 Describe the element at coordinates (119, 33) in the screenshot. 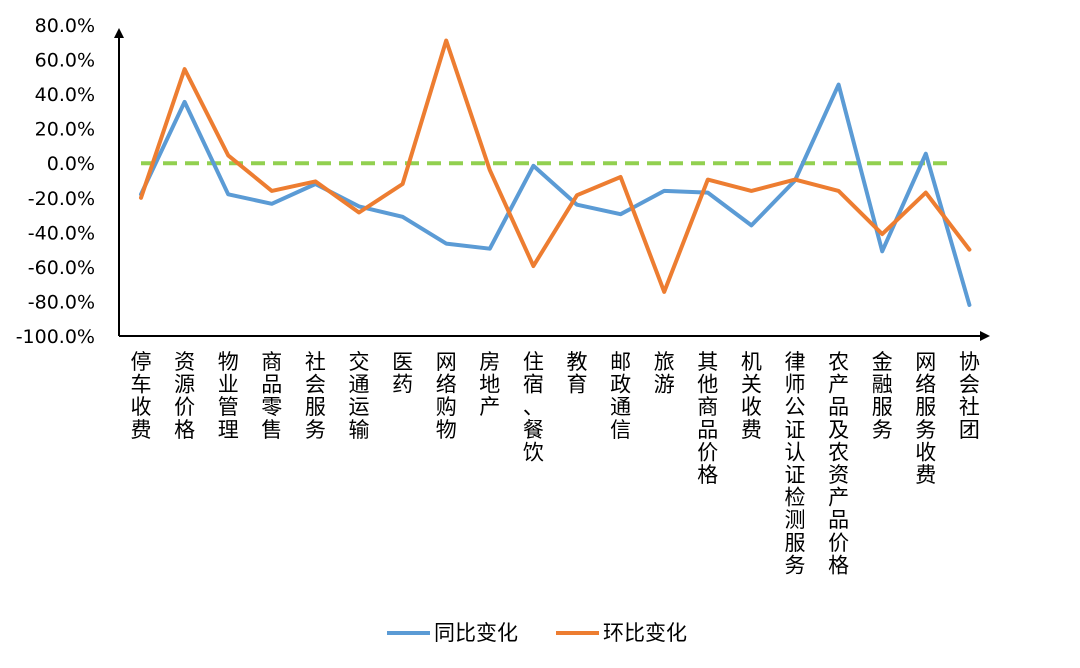

I see `y-axis-arrow` at that location.